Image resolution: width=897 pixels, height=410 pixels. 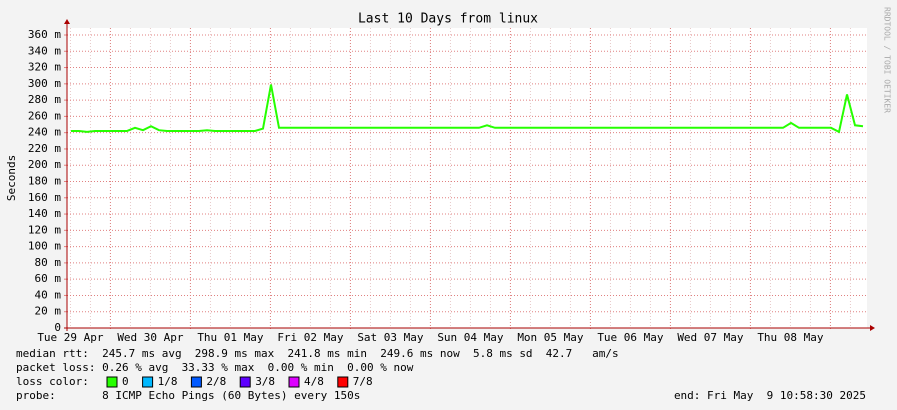 I want to click on rtt-line, so click(x=467, y=109).